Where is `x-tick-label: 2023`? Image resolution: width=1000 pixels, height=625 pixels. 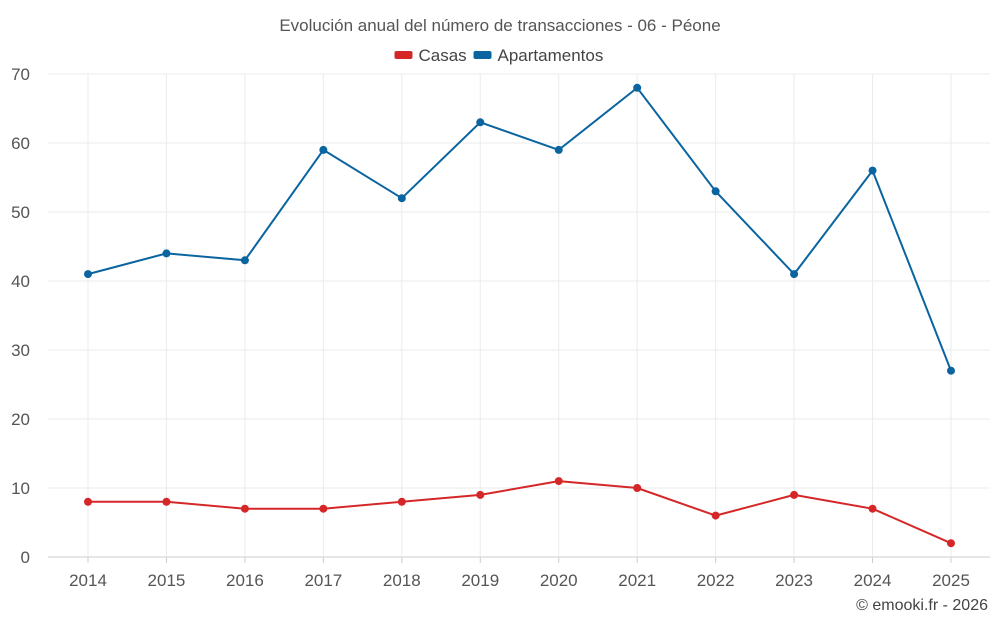 x-tick-label: 2023 is located at coordinates (794, 580).